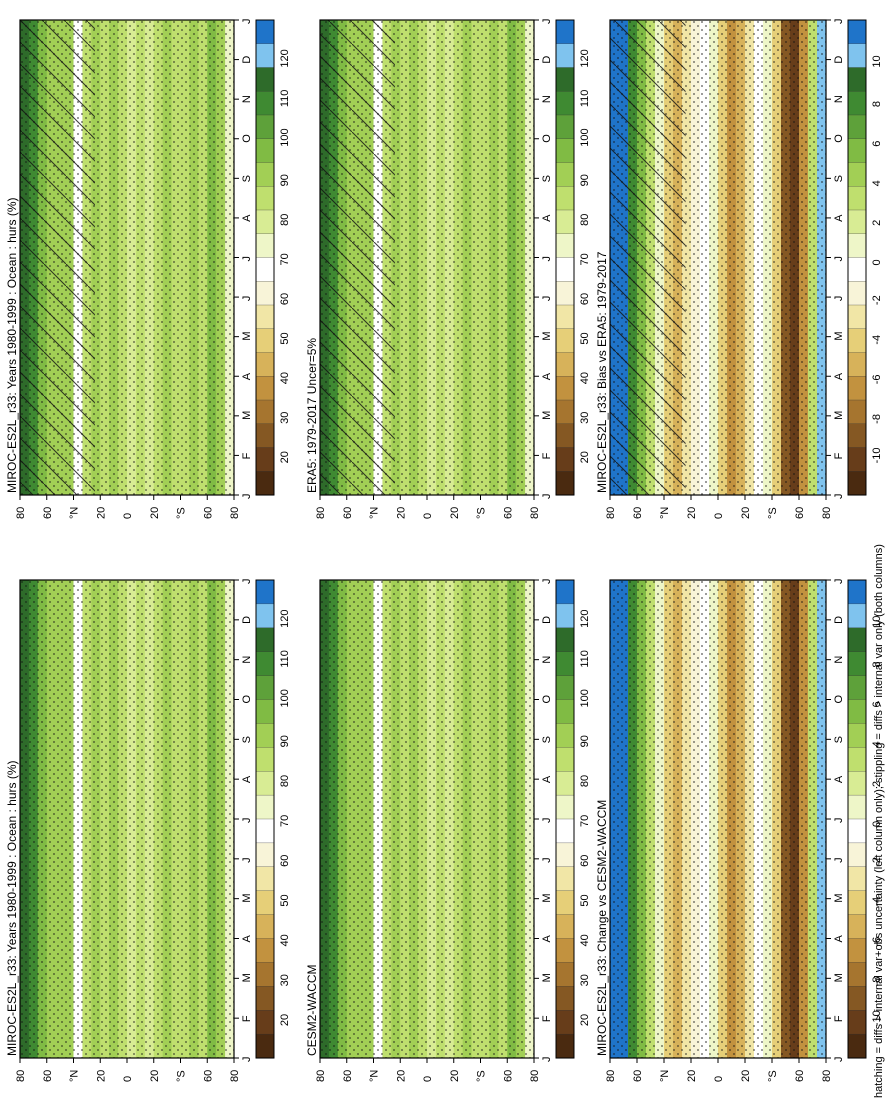 The width and height of the screenshot is (891, 1102). I want to click on colorbar-label: -10, so click(877, 456).